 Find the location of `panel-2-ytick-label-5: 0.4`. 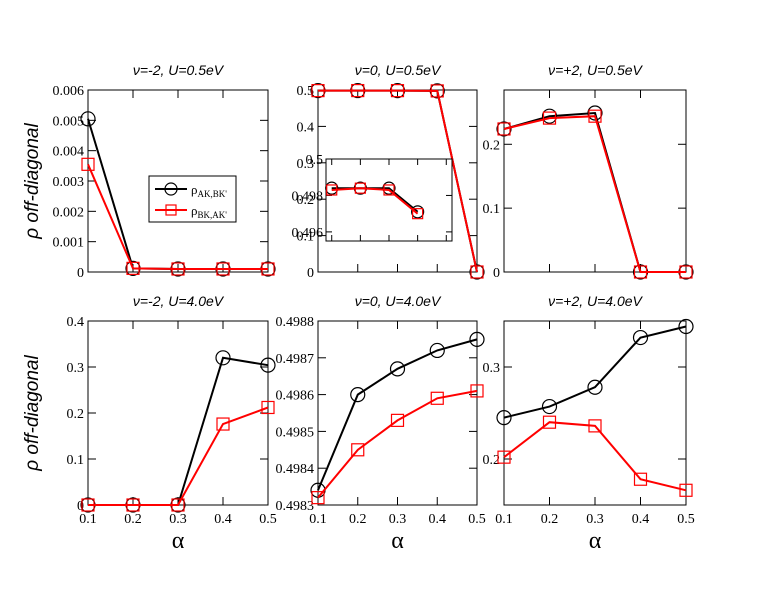

panel-2-ytick-label-5: 0.4 is located at coordinates (306, 127).